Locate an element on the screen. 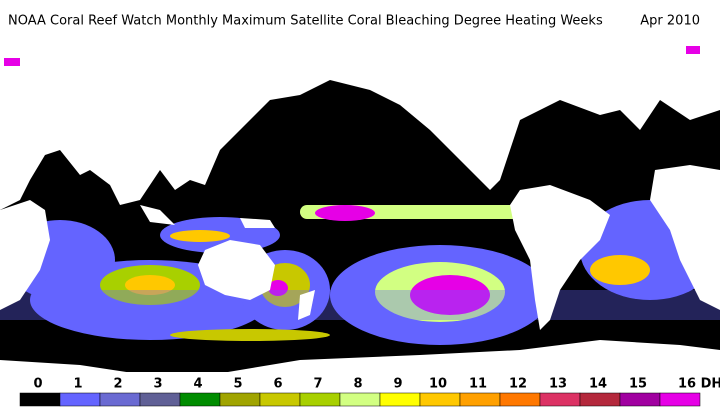 The image size is (720, 415). date: Apr 2010 is located at coordinates (670, 21).